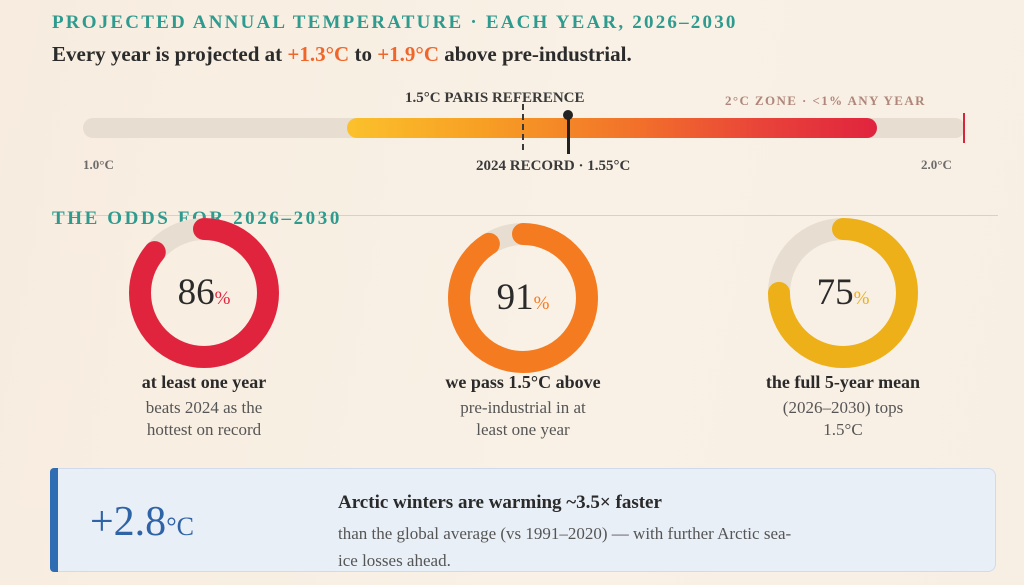 Image resolution: width=1024 pixels, height=585 pixels. Describe the element at coordinates (363, 54) in the screenshot. I see `subtitle-mid: to` at that location.